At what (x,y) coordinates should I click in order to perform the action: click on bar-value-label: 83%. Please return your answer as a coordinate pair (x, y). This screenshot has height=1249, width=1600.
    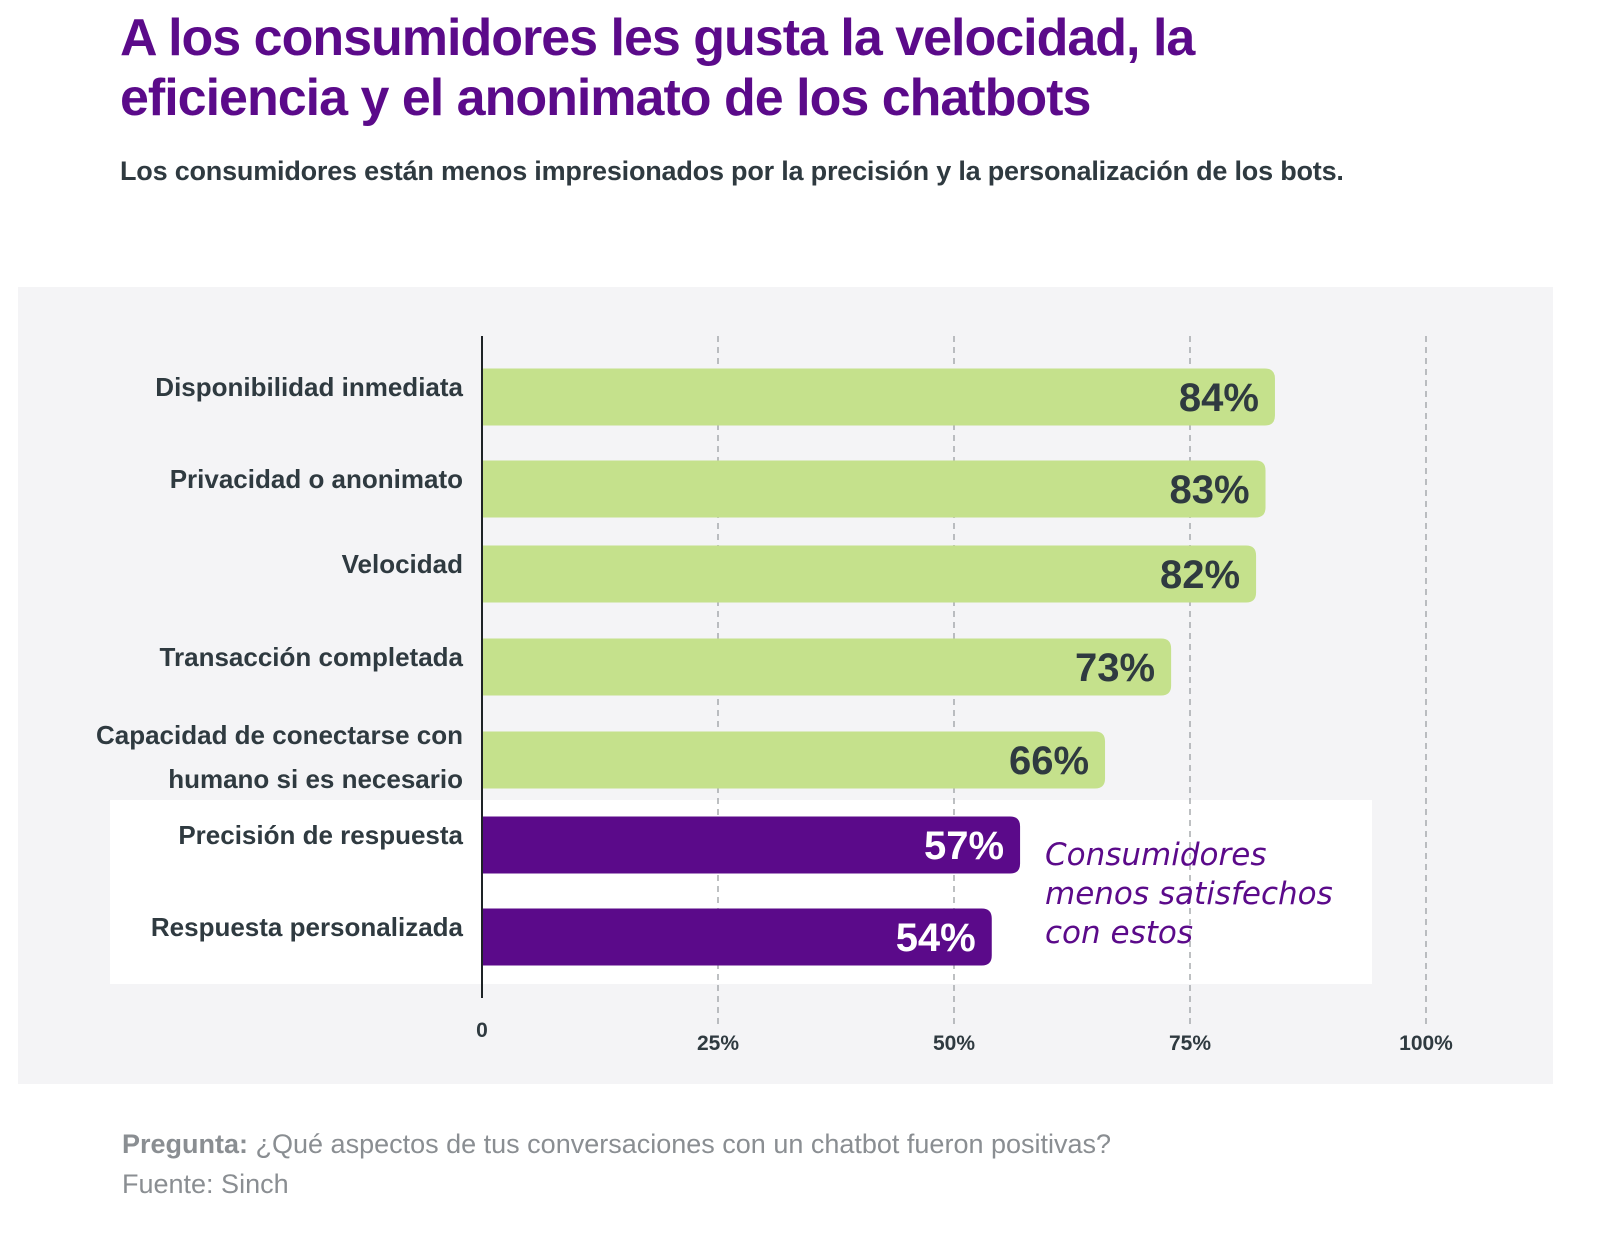
    Looking at the image, I should click on (1209, 490).